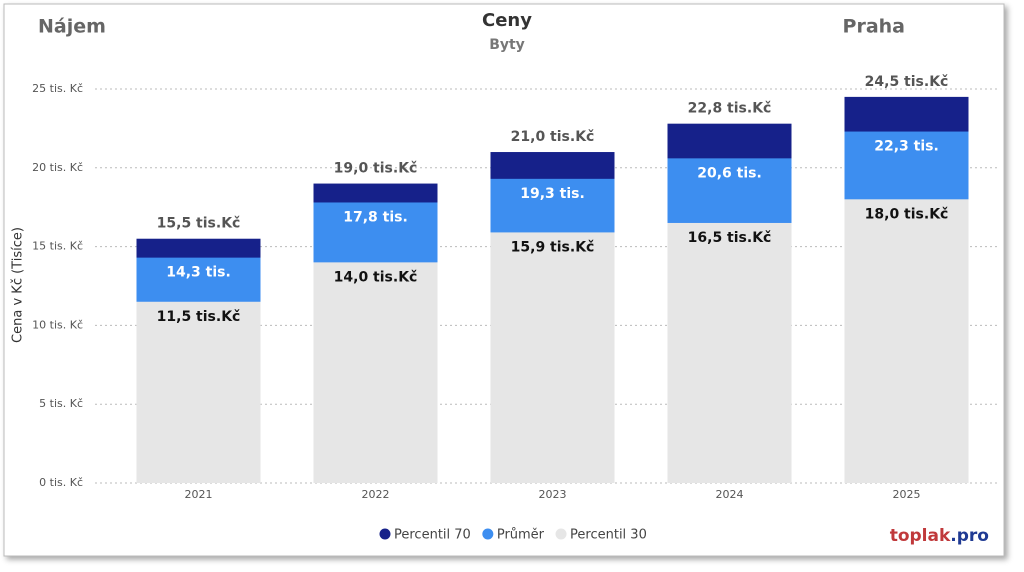 The width and height of the screenshot is (1024, 572). What do you see at coordinates (521, 535) in the screenshot?
I see `legend-label: Průměr` at bounding box center [521, 535].